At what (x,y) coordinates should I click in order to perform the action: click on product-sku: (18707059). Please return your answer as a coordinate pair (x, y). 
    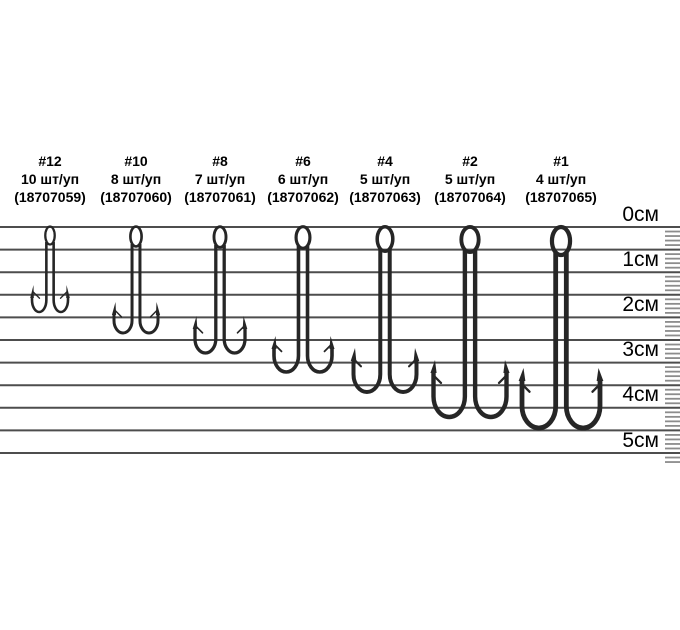
    Looking at the image, I should click on (50, 197).